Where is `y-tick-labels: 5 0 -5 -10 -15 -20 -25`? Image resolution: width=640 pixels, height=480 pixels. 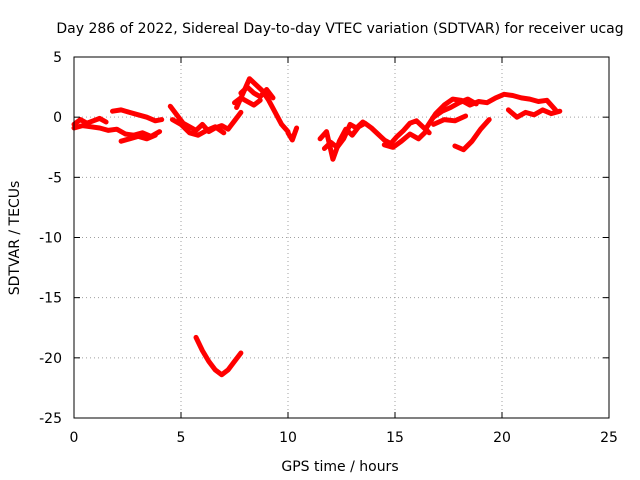 y-tick-labels: 5 0 -5 -10 -15 -20 -25 is located at coordinates (50, 238).